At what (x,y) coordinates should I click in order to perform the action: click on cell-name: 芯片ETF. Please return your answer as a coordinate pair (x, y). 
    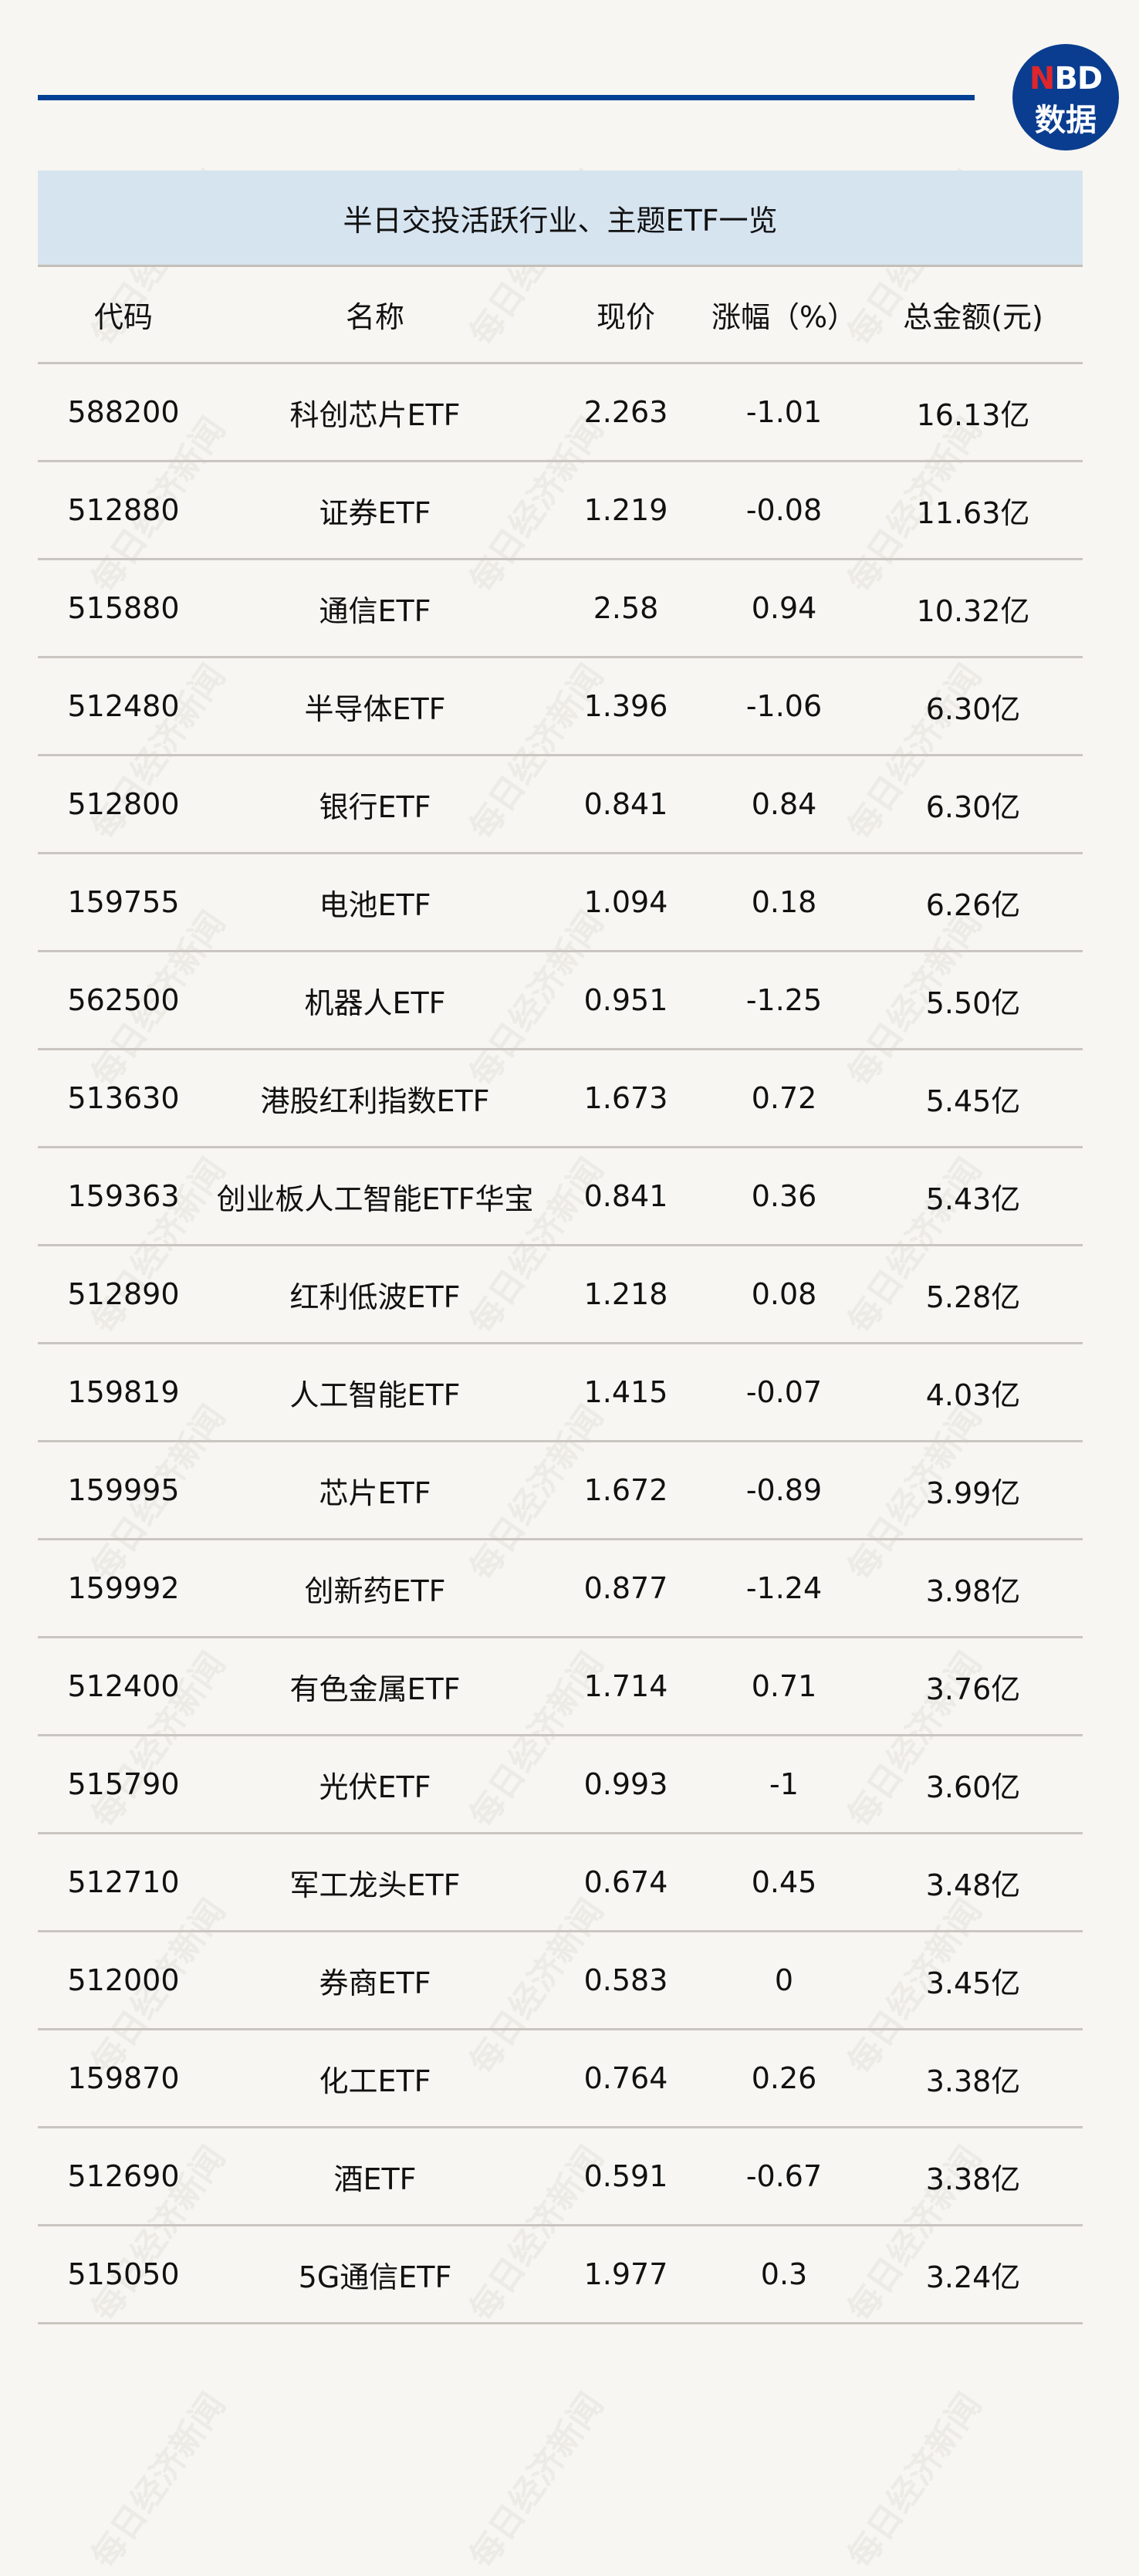
    Looking at the image, I should click on (375, 1493).